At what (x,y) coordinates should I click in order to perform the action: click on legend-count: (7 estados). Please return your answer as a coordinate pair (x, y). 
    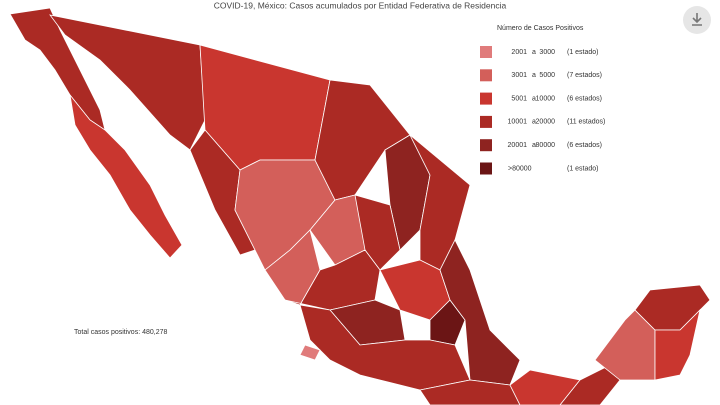
    Looking at the image, I should click on (584, 75).